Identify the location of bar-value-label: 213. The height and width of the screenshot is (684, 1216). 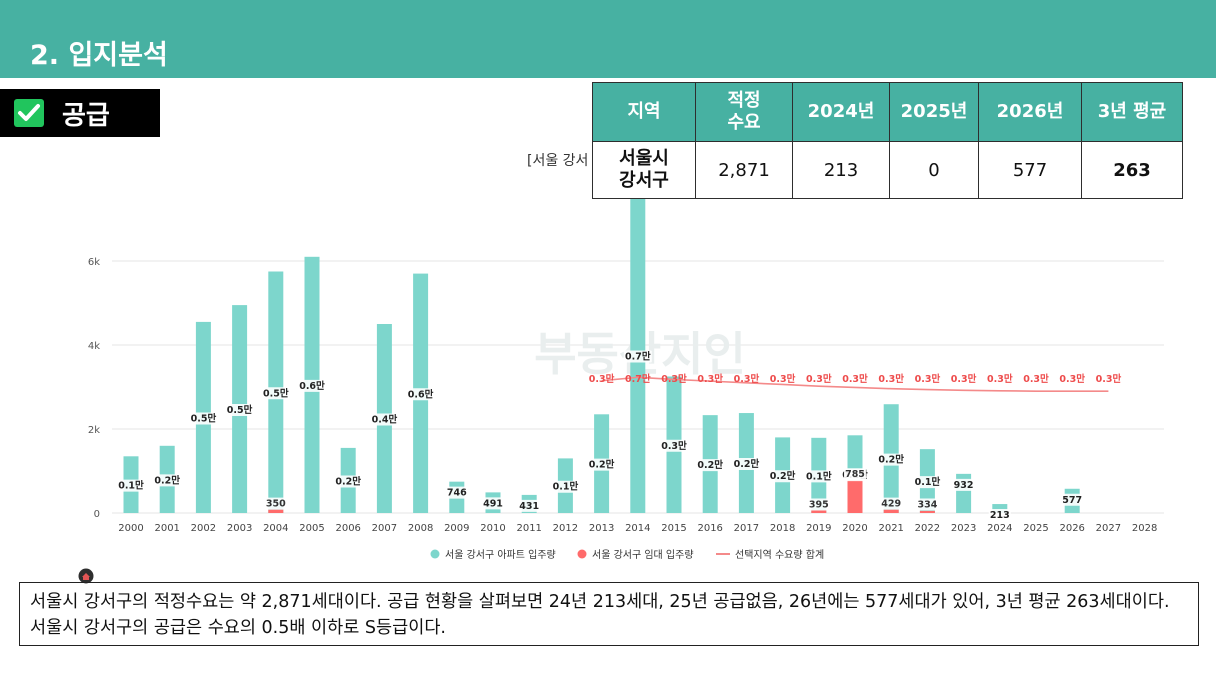
(1000, 515).